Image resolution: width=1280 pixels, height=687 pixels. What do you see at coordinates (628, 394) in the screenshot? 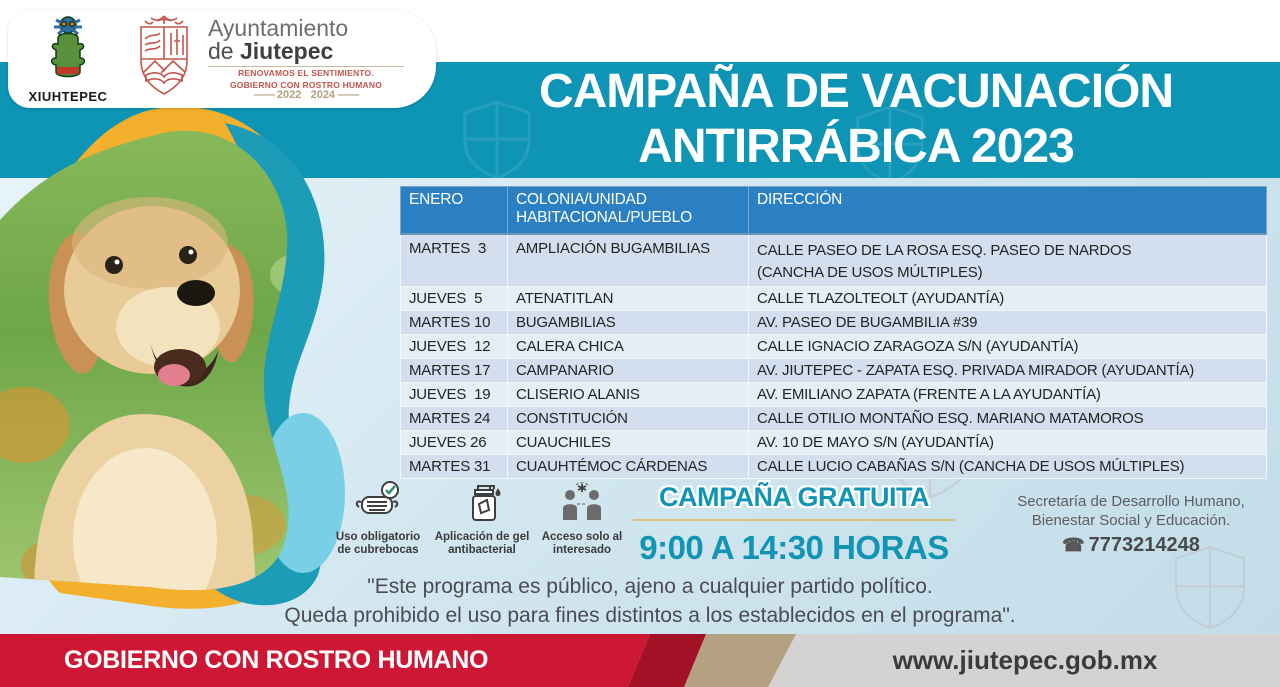
I see `colonia-cell: CLISERIO ALANIS` at bounding box center [628, 394].